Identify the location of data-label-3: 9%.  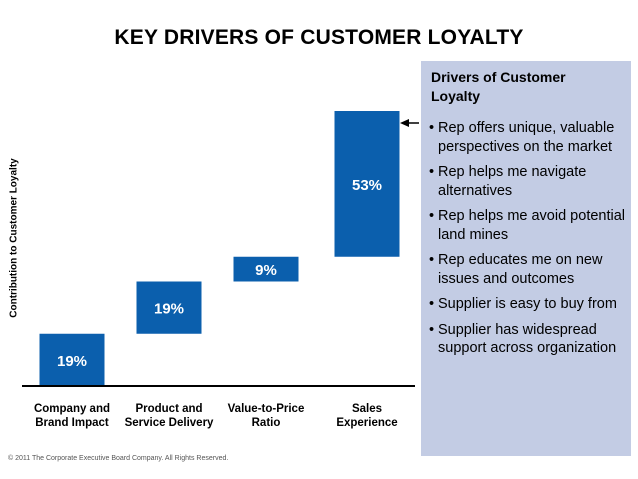
(266, 270).